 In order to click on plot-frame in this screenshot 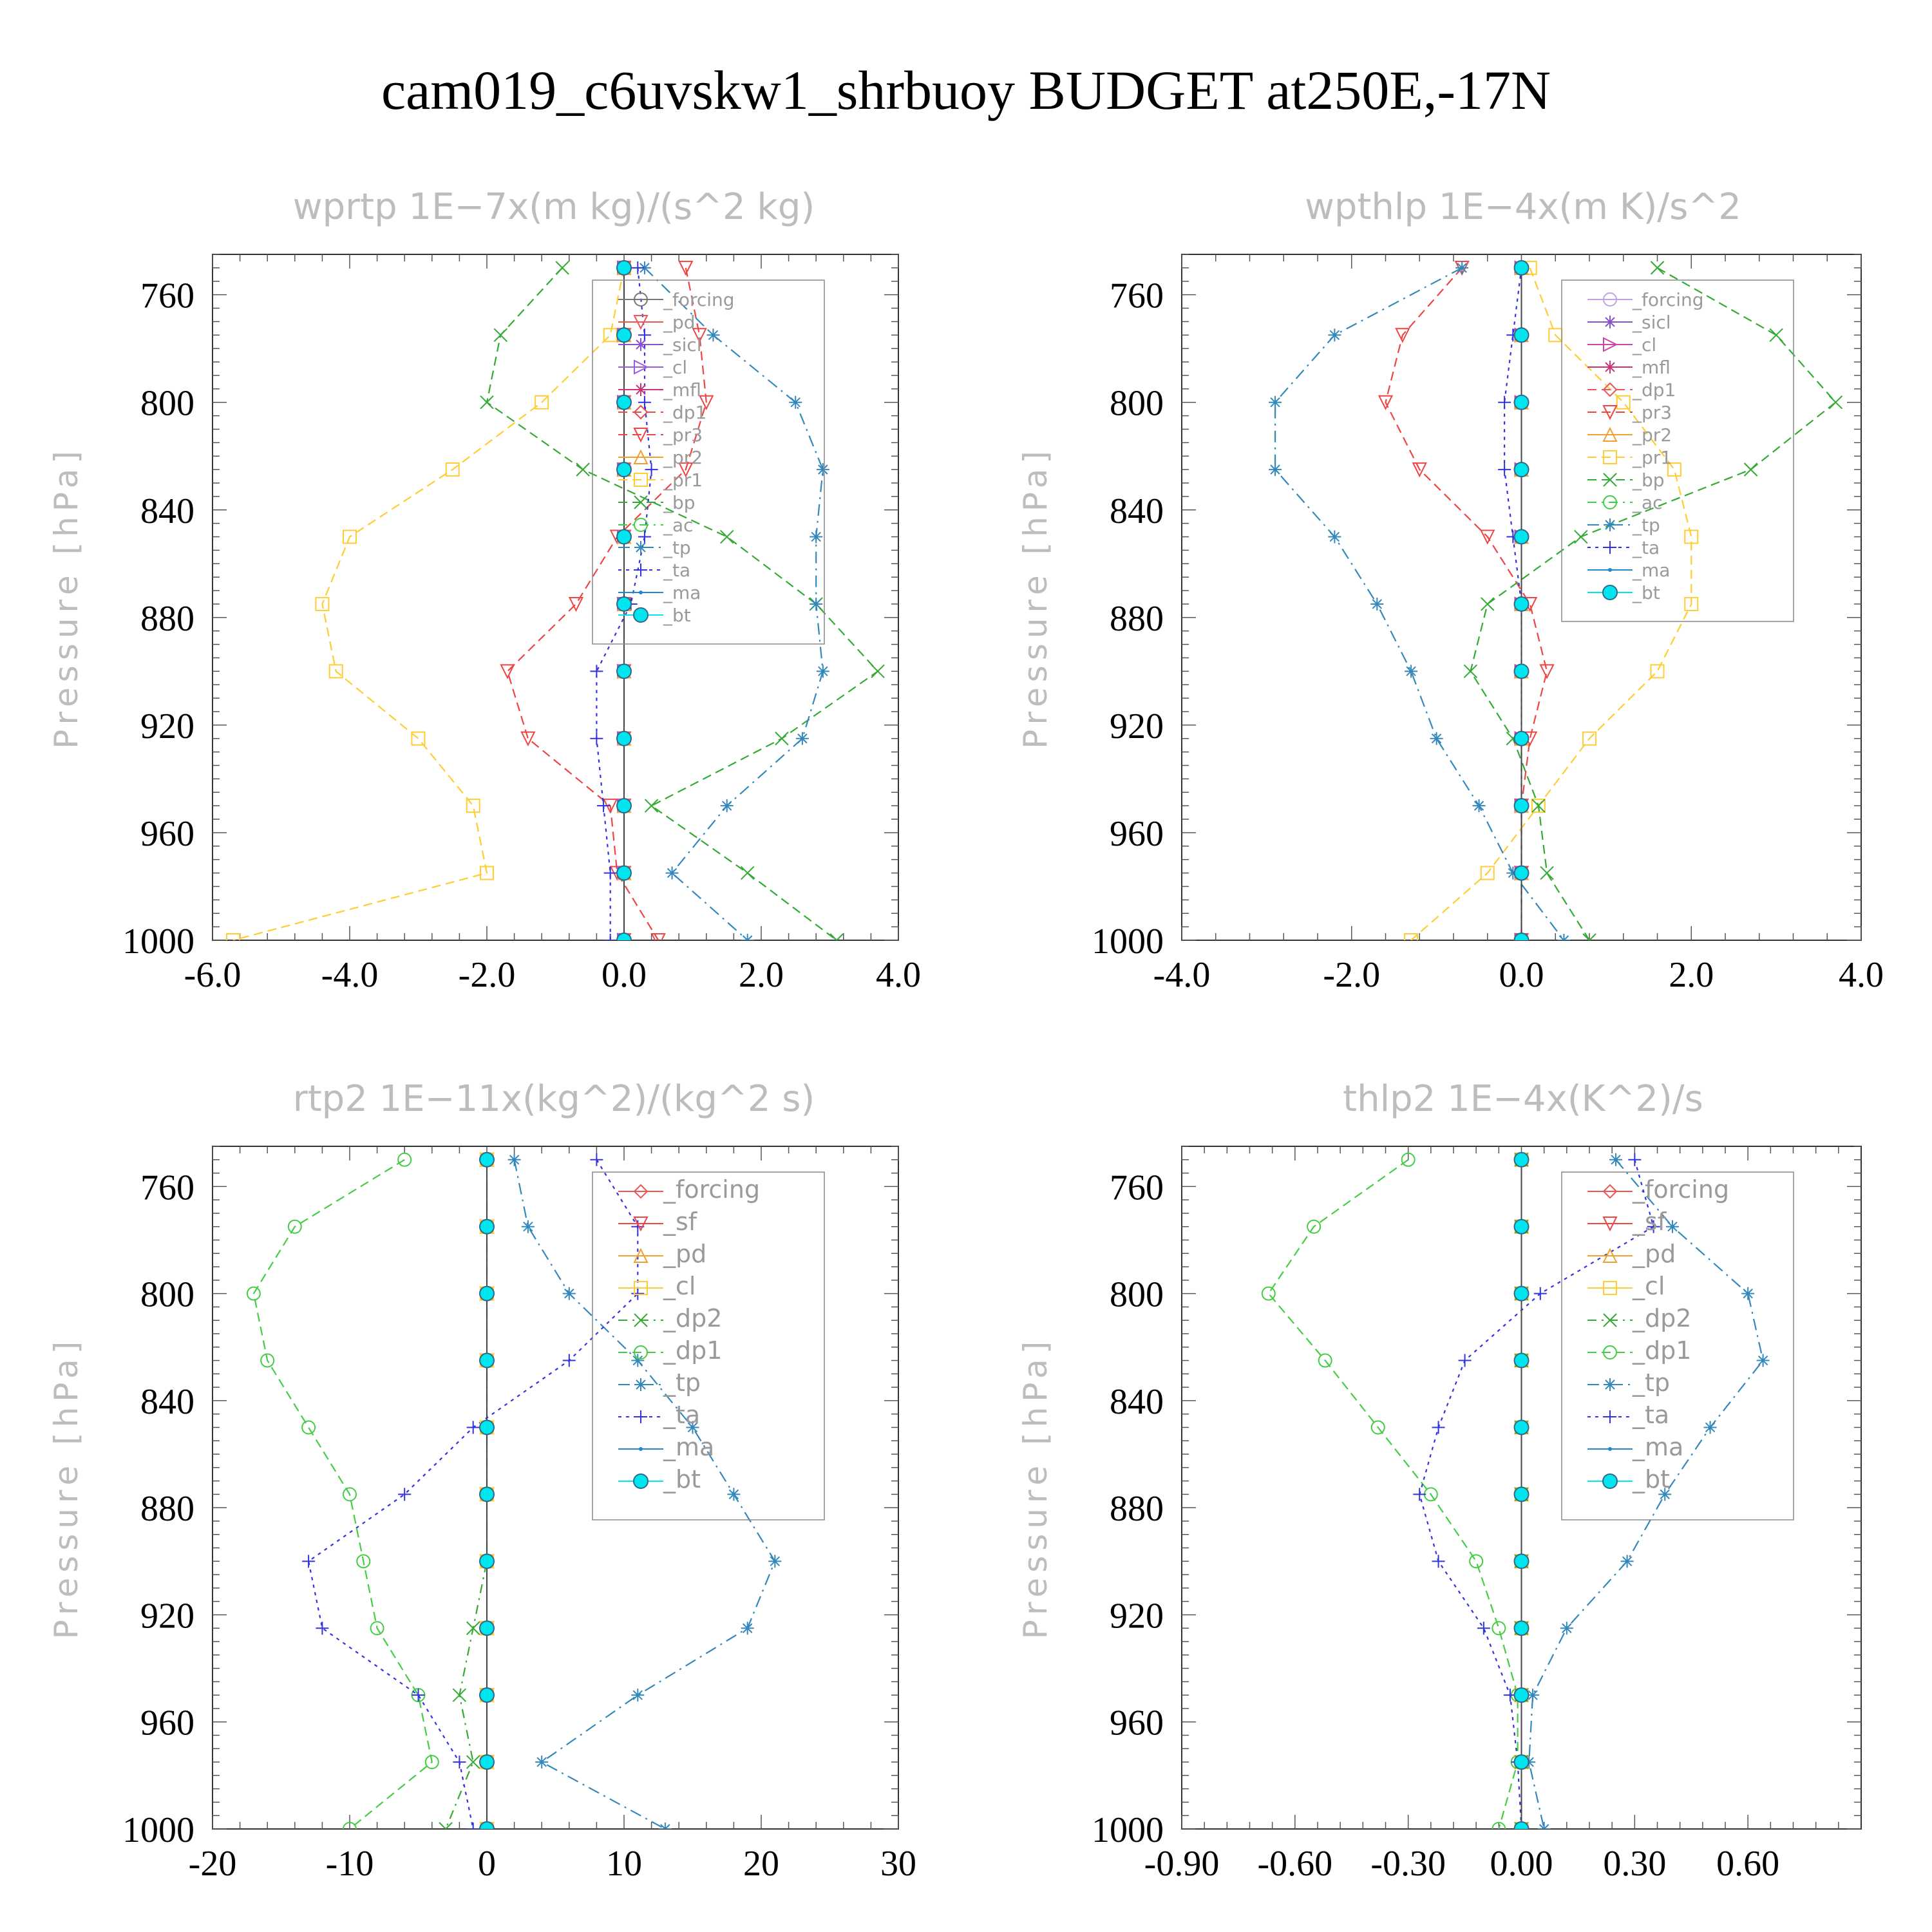, I will do `click(555, 1488)`.